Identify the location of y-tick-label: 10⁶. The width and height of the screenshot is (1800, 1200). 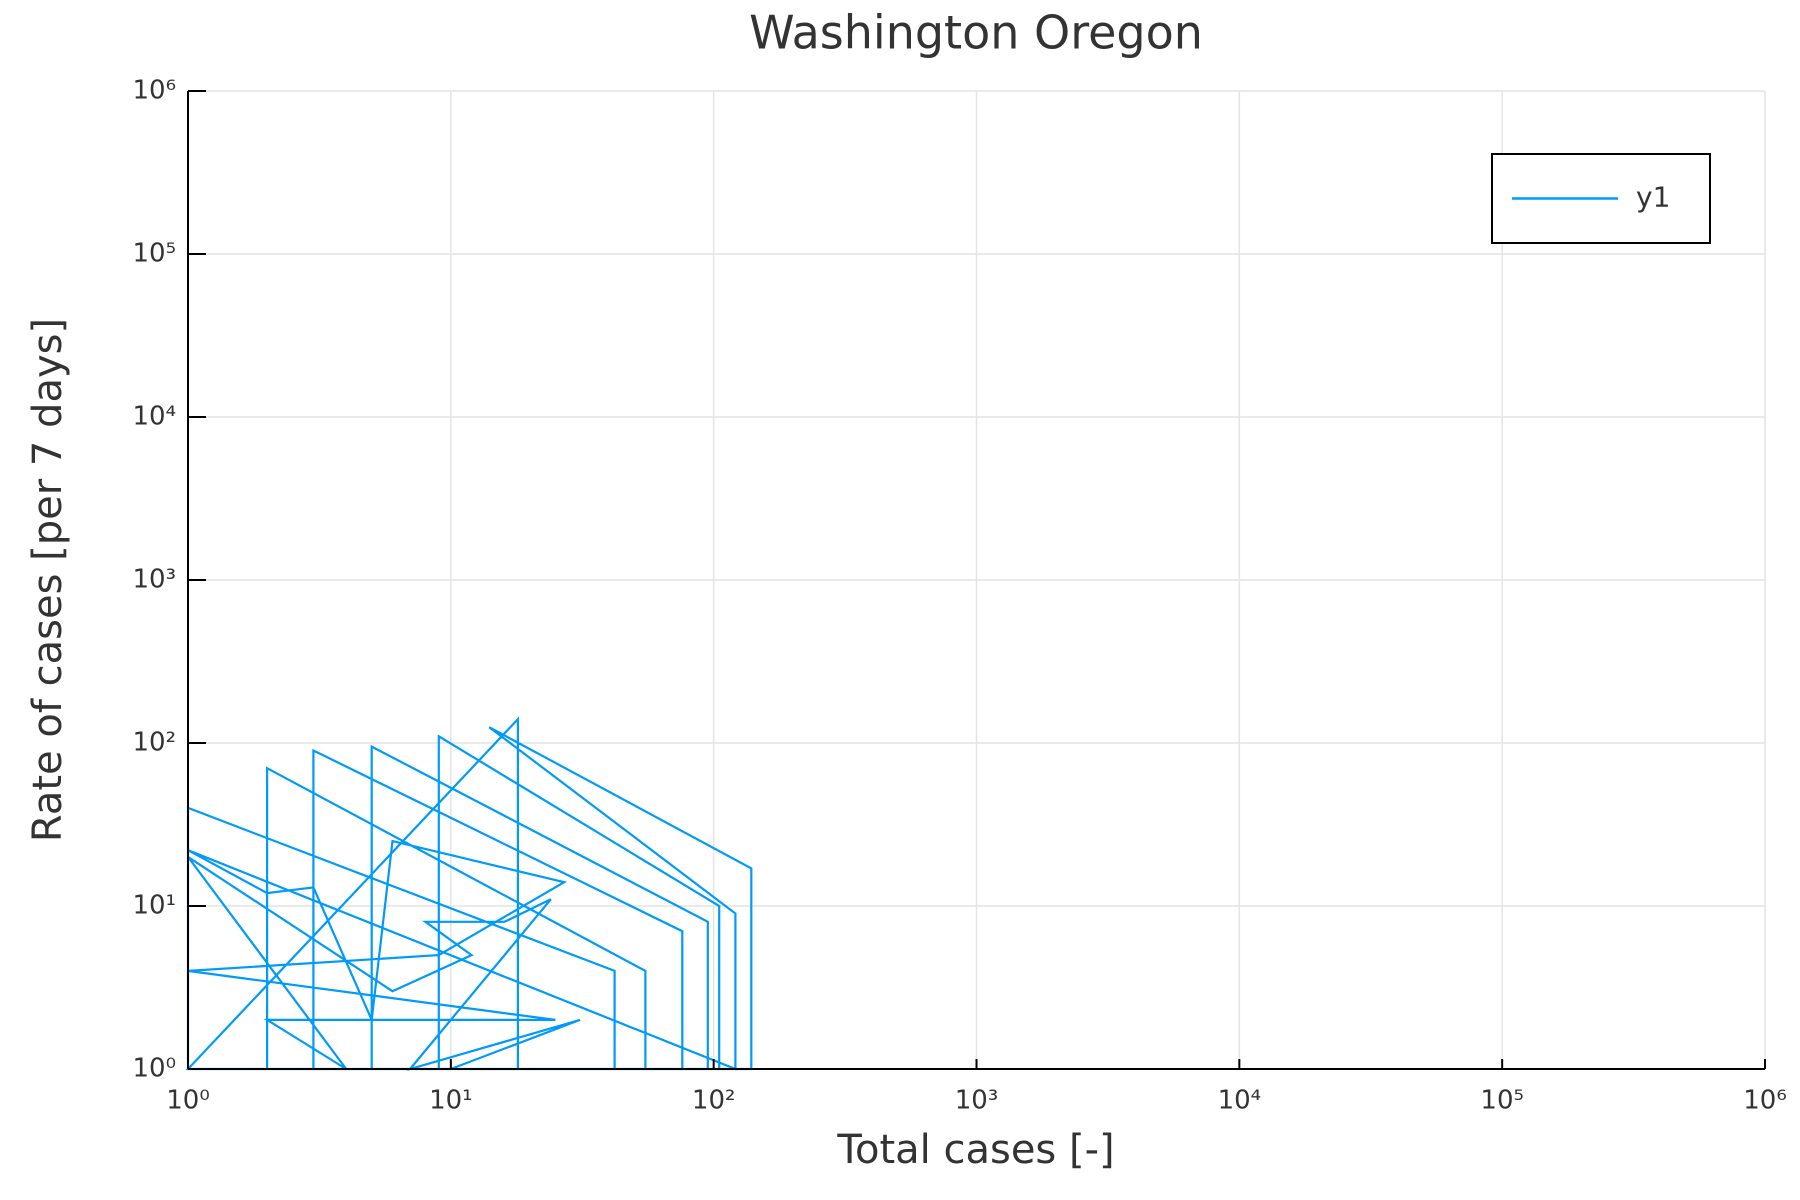
(154, 91).